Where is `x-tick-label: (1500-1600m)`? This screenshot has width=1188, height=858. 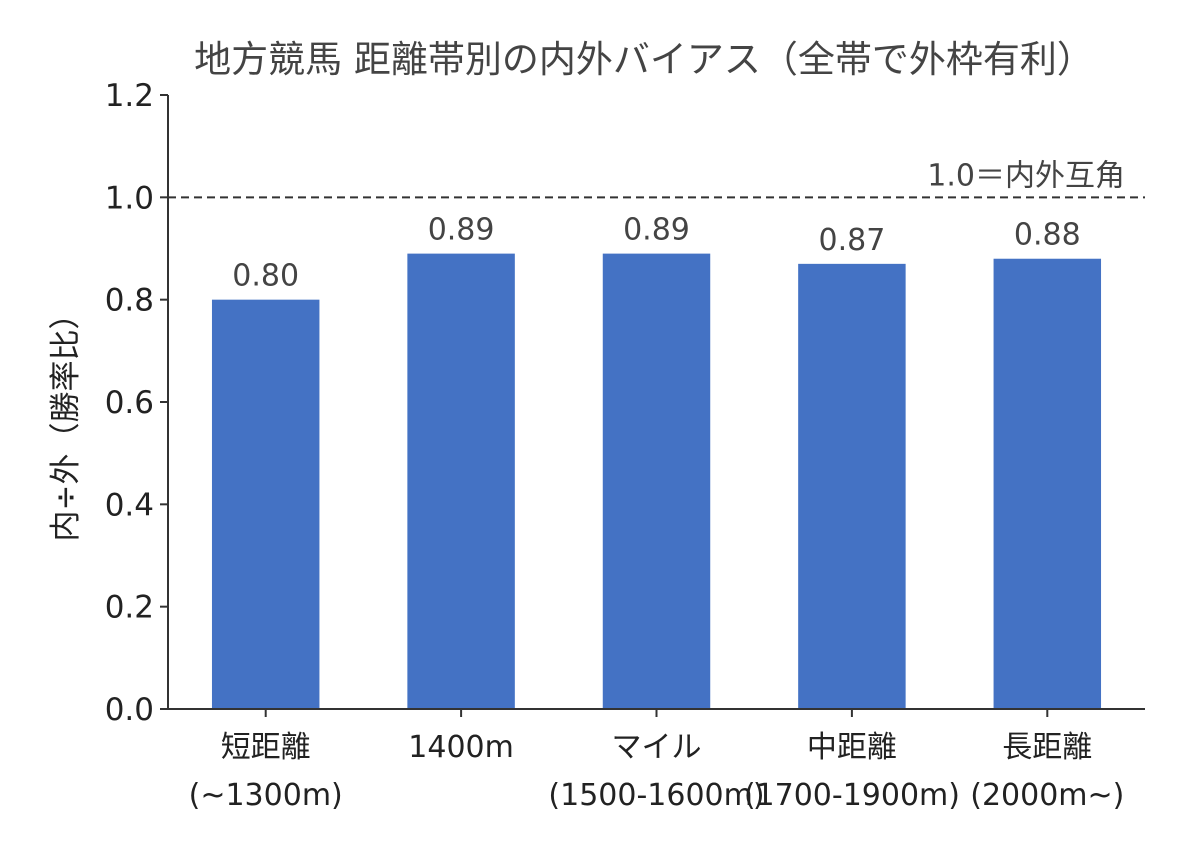 x-tick-label: (1500-1600m) is located at coordinates (656, 795).